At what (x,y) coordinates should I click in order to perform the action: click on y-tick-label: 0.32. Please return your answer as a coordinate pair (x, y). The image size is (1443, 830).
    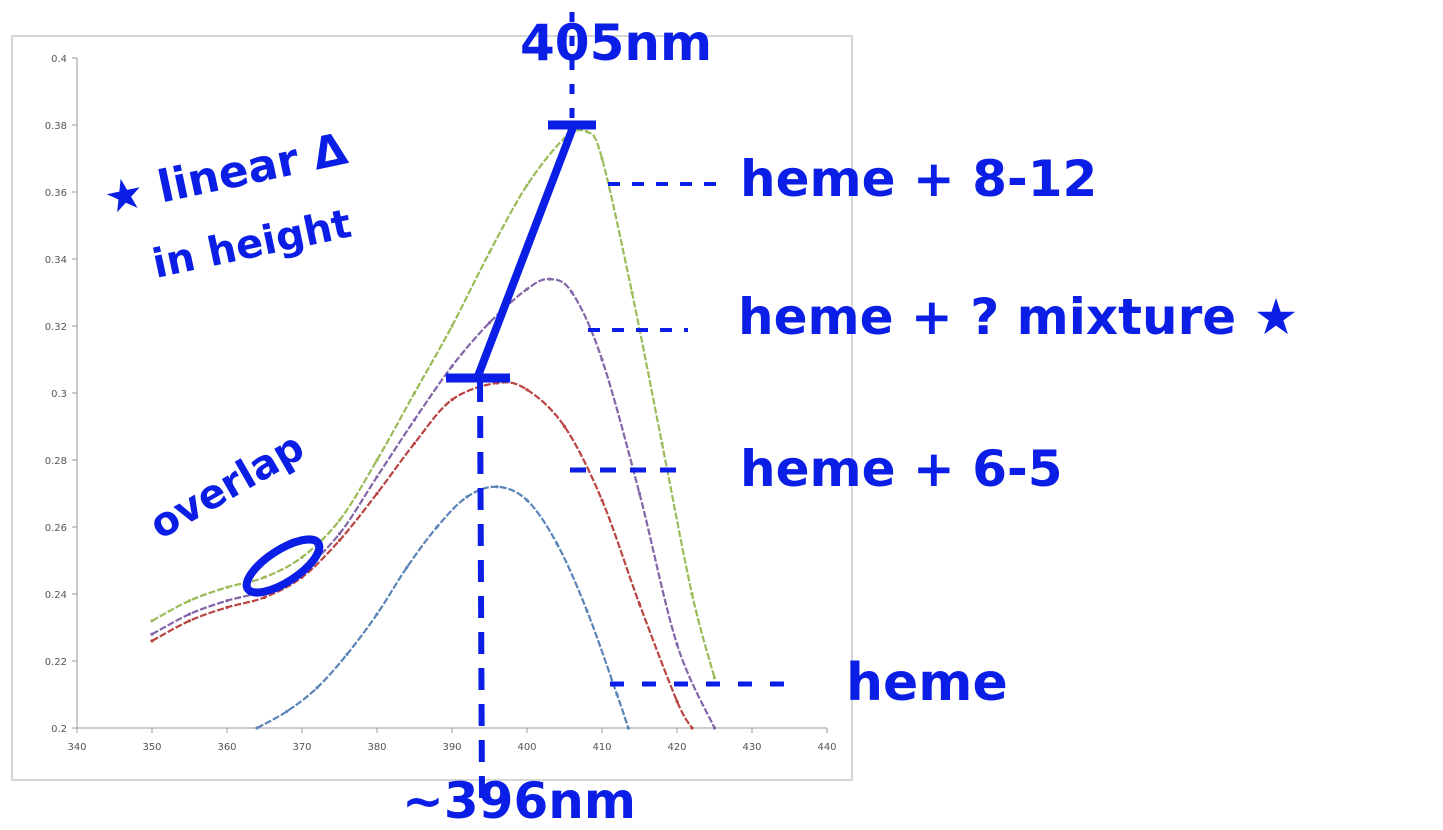
    Looking at the image, I should click on (56, 327).